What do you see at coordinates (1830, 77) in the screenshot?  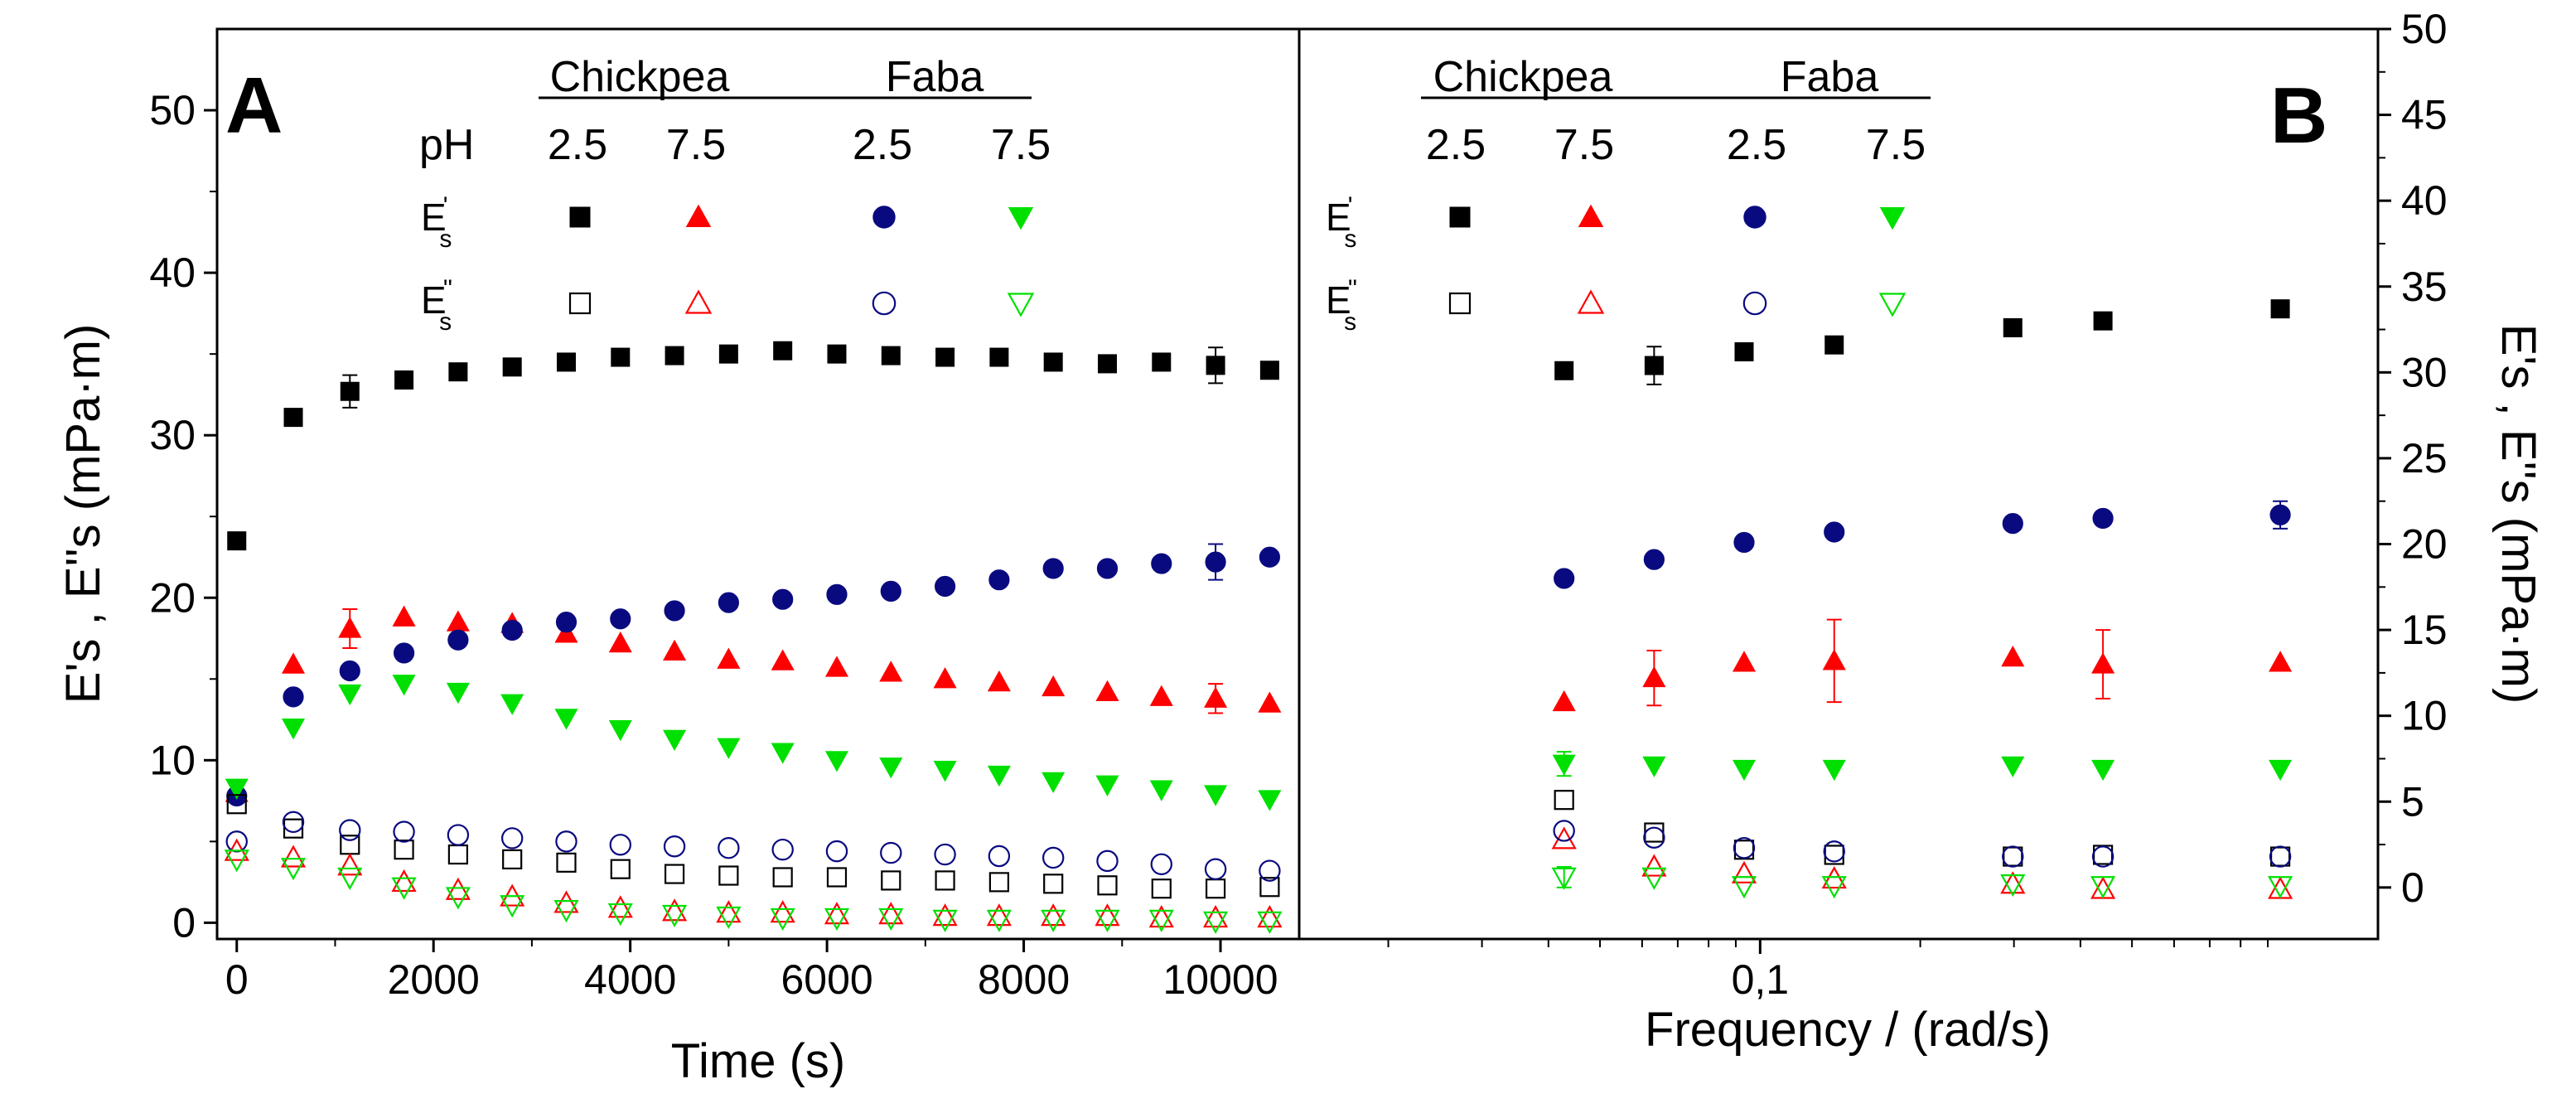 I see `legend-b-group-faba: Faba` at bounding box center [1830, 77].